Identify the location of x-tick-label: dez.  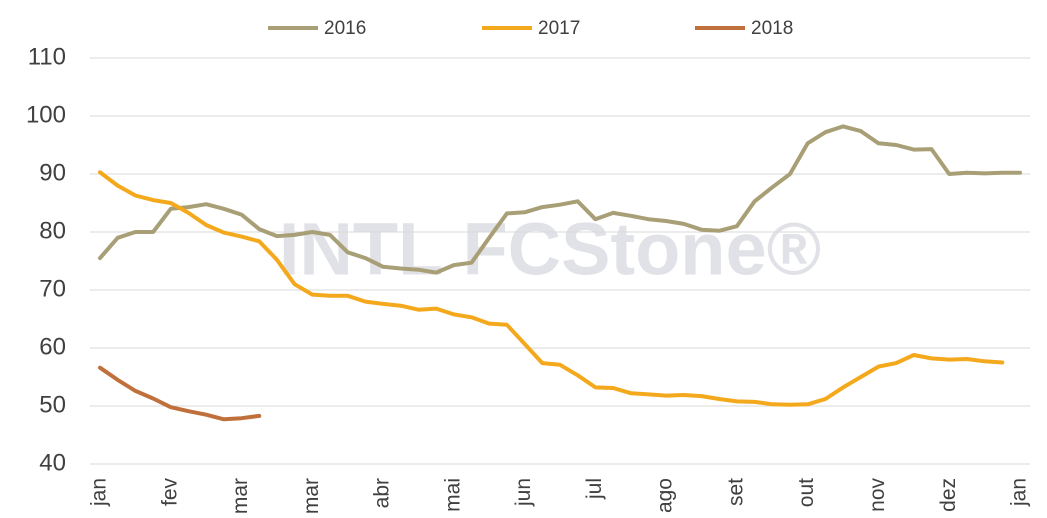
(948, 495).